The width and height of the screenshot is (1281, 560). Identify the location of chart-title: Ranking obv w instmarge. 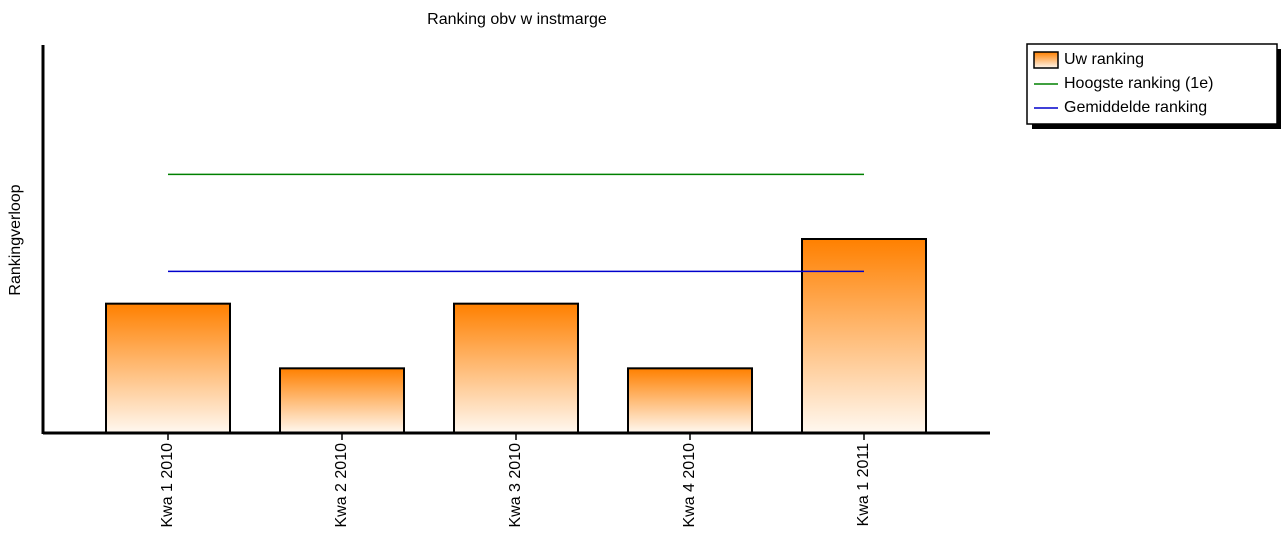
(517, 19).